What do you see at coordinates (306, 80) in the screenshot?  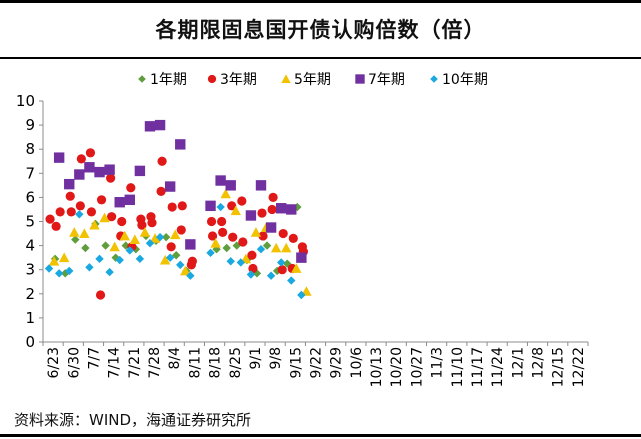 I see `legend-item: 5年期` at bounding box center [306, 80].